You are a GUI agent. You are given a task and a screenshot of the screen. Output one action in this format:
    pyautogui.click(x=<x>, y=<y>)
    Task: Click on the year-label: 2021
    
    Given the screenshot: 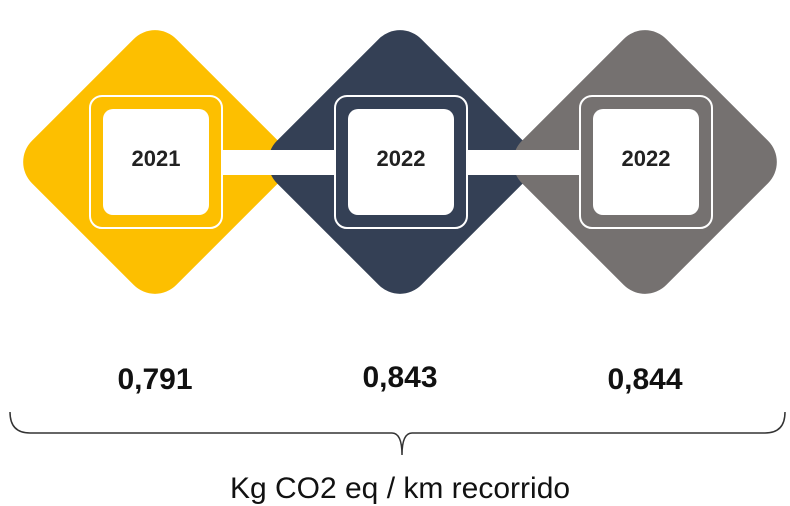 What is the action you would take?
    pyautogui.click(x=156, y=158)
    